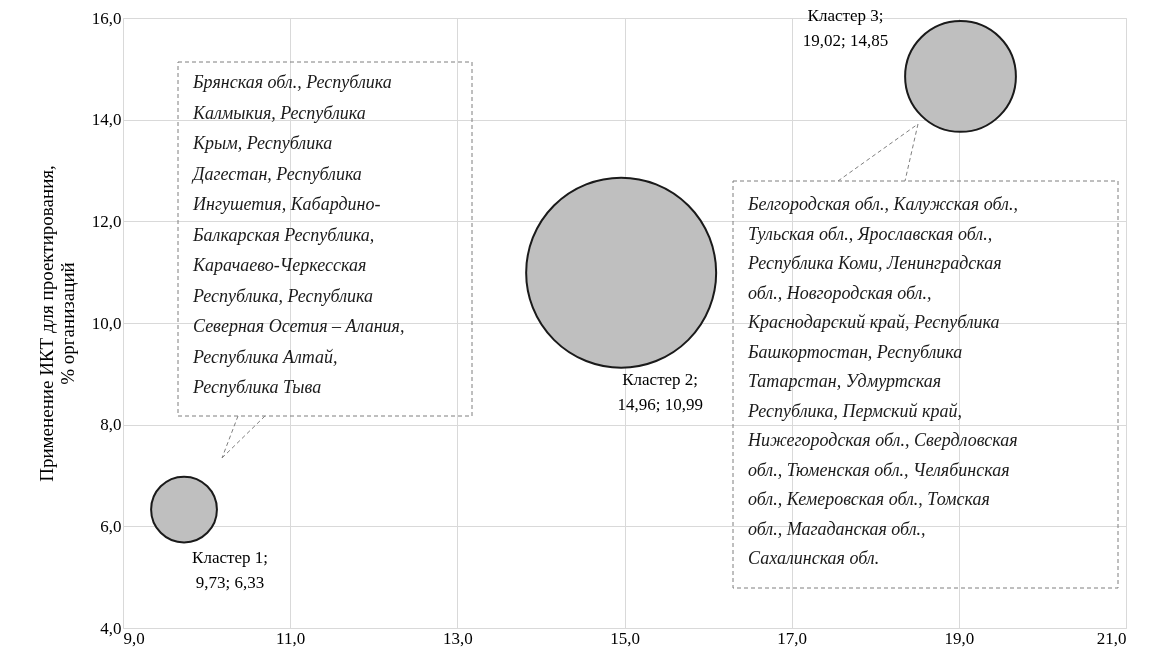 This screenshot has width=1165, height=662. Describe the element at coordinates (106, 18) in the screenshot. I see `y-tick-label: 16,0` at that location.